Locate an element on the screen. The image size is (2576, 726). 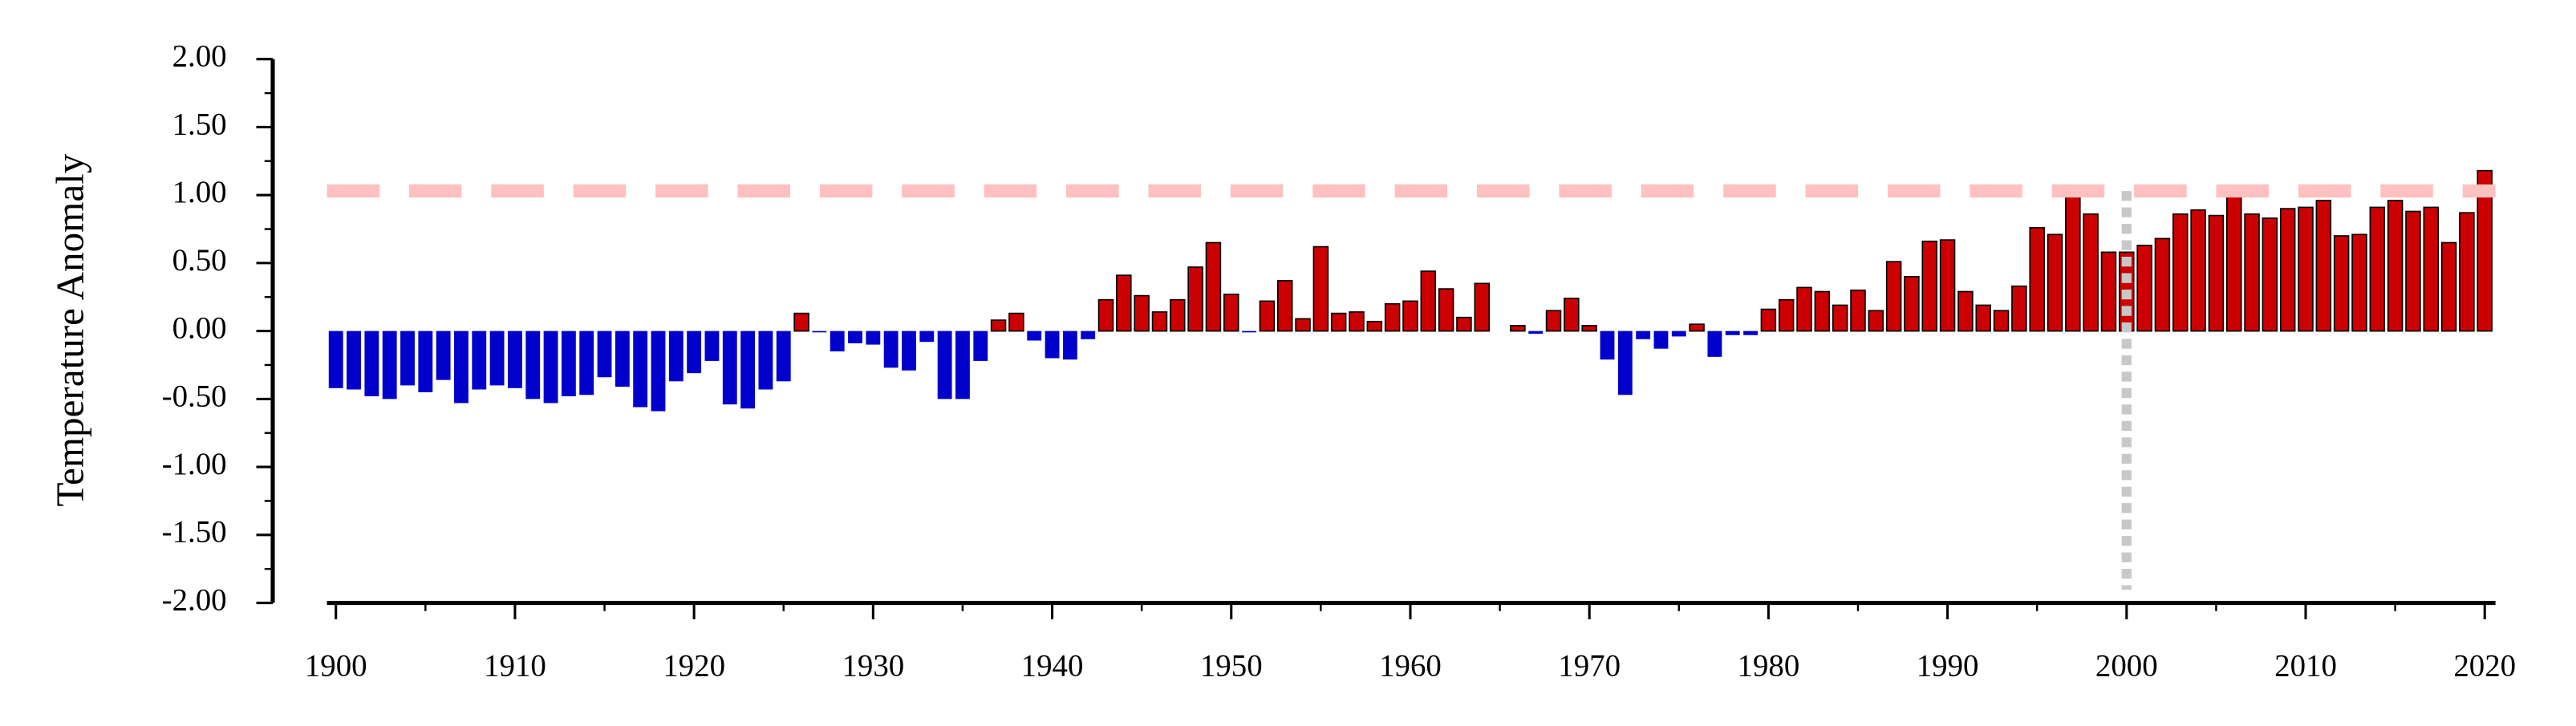
y-tick-label: -2.00 is located at coordinates (194, 599).